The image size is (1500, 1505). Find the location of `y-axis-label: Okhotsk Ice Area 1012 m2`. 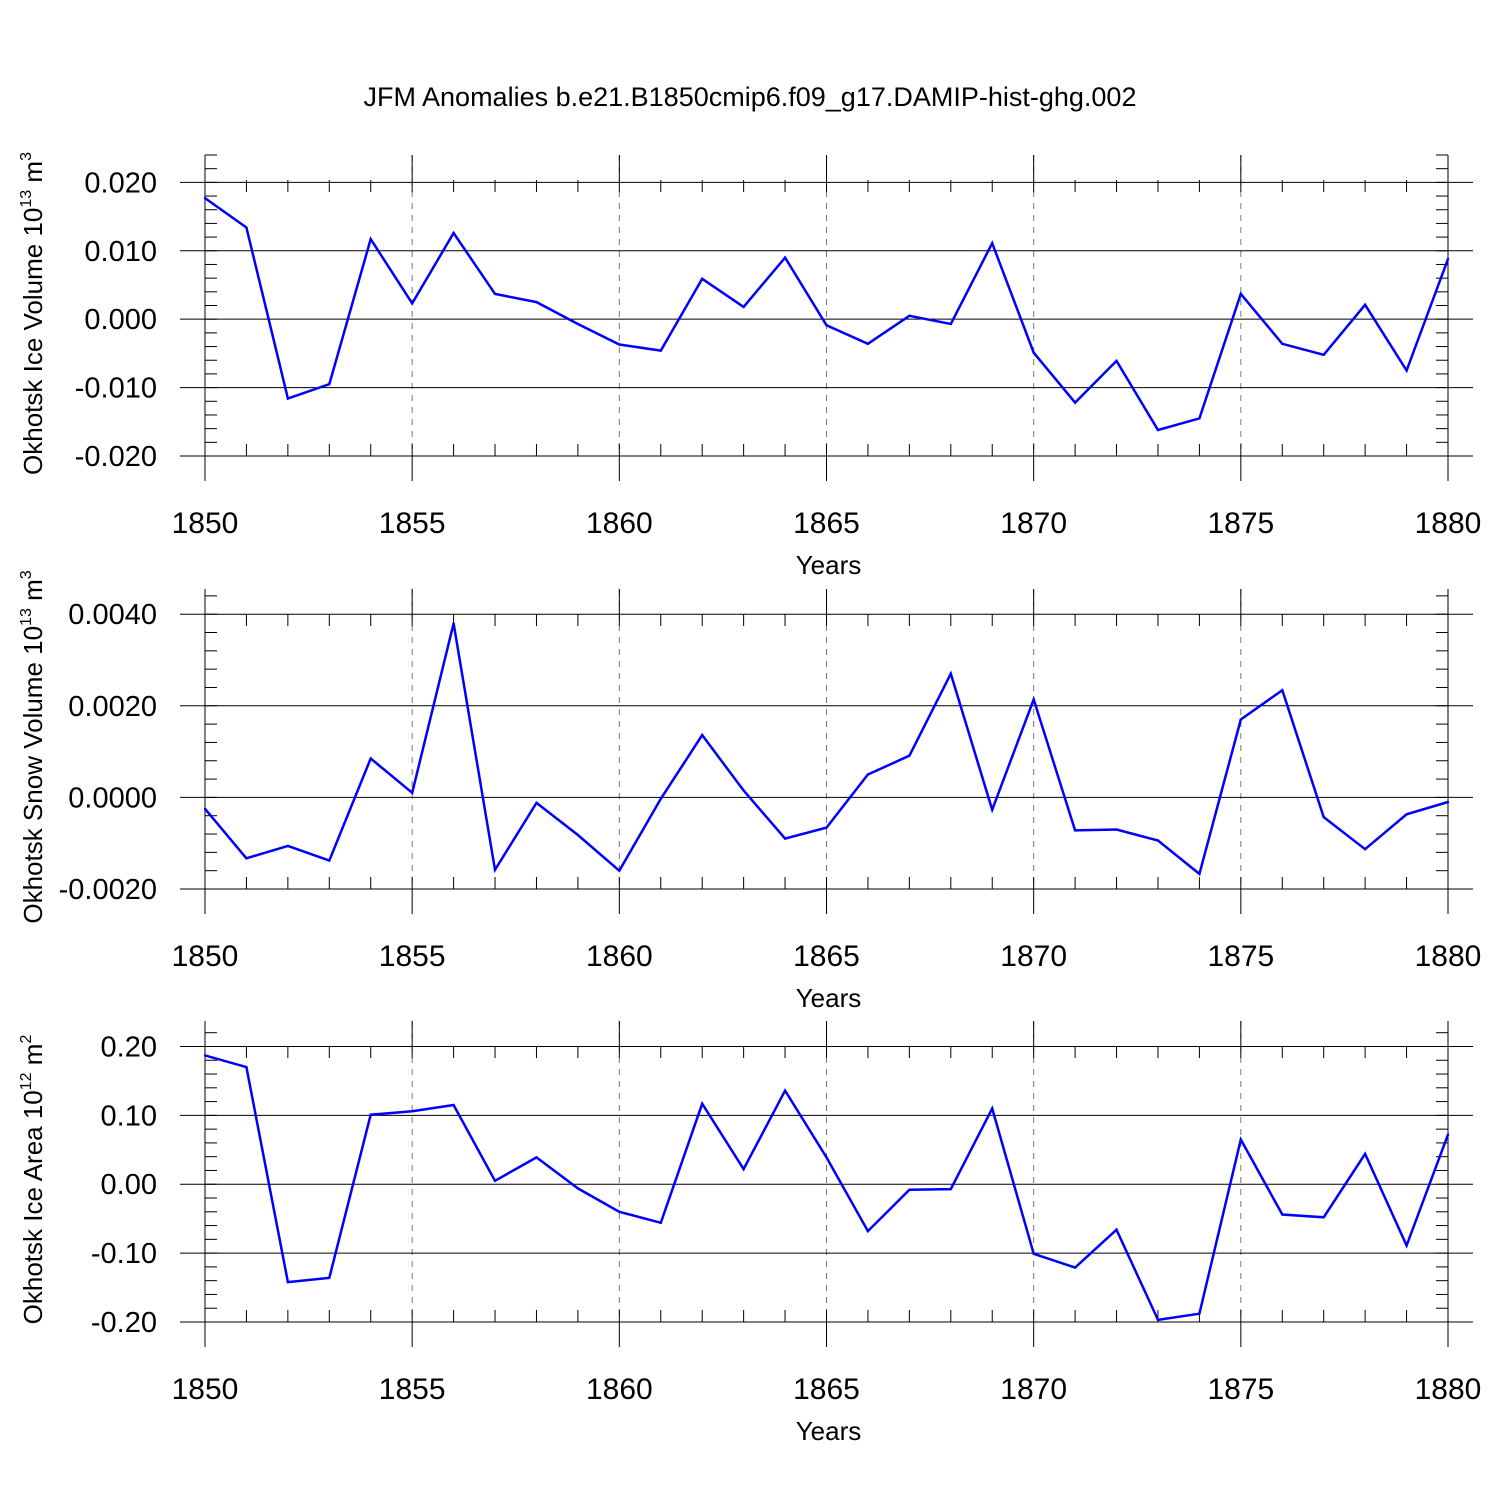

y-axis-label: Okhotsk Ice Area 1012 m2 is located at coordinates (33, 1180).